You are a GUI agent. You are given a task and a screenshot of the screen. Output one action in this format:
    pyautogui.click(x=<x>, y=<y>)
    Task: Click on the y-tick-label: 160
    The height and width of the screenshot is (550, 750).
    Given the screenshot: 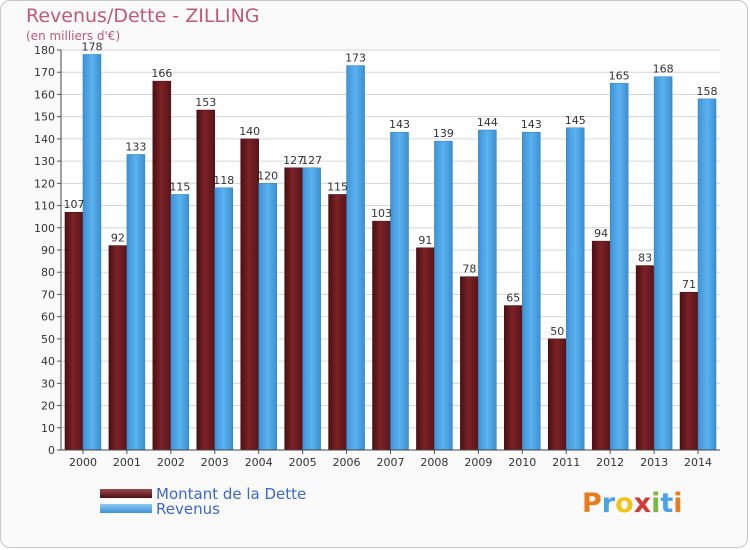 What is the action you would take?
    pyautogui.click(x=44, y=94)
    